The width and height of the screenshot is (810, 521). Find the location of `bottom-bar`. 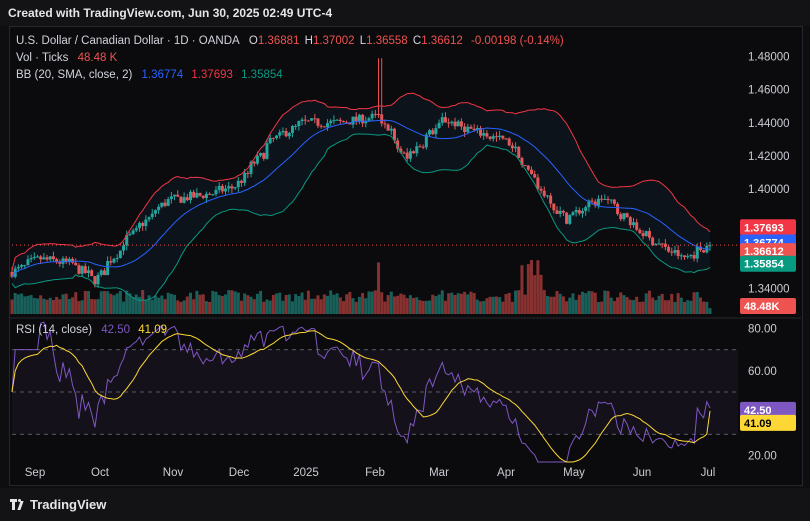

bottom-bar is located at coordinates (405, 504).